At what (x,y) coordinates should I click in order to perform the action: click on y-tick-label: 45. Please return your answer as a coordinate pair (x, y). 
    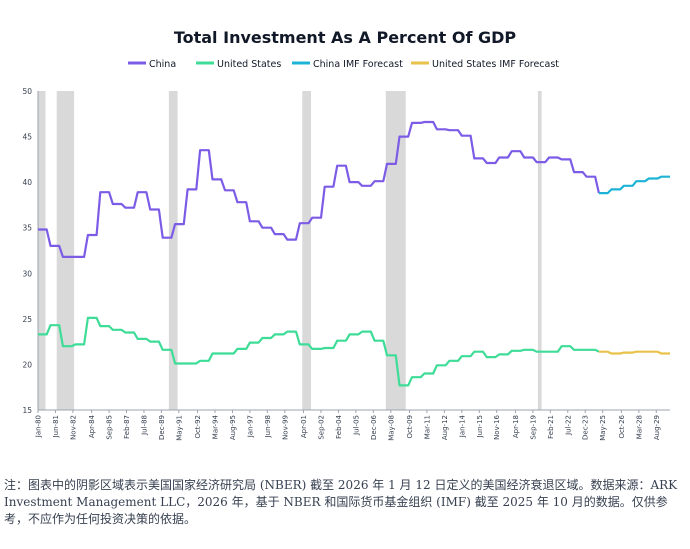
    Looking at the image, I should click on (27, 137).